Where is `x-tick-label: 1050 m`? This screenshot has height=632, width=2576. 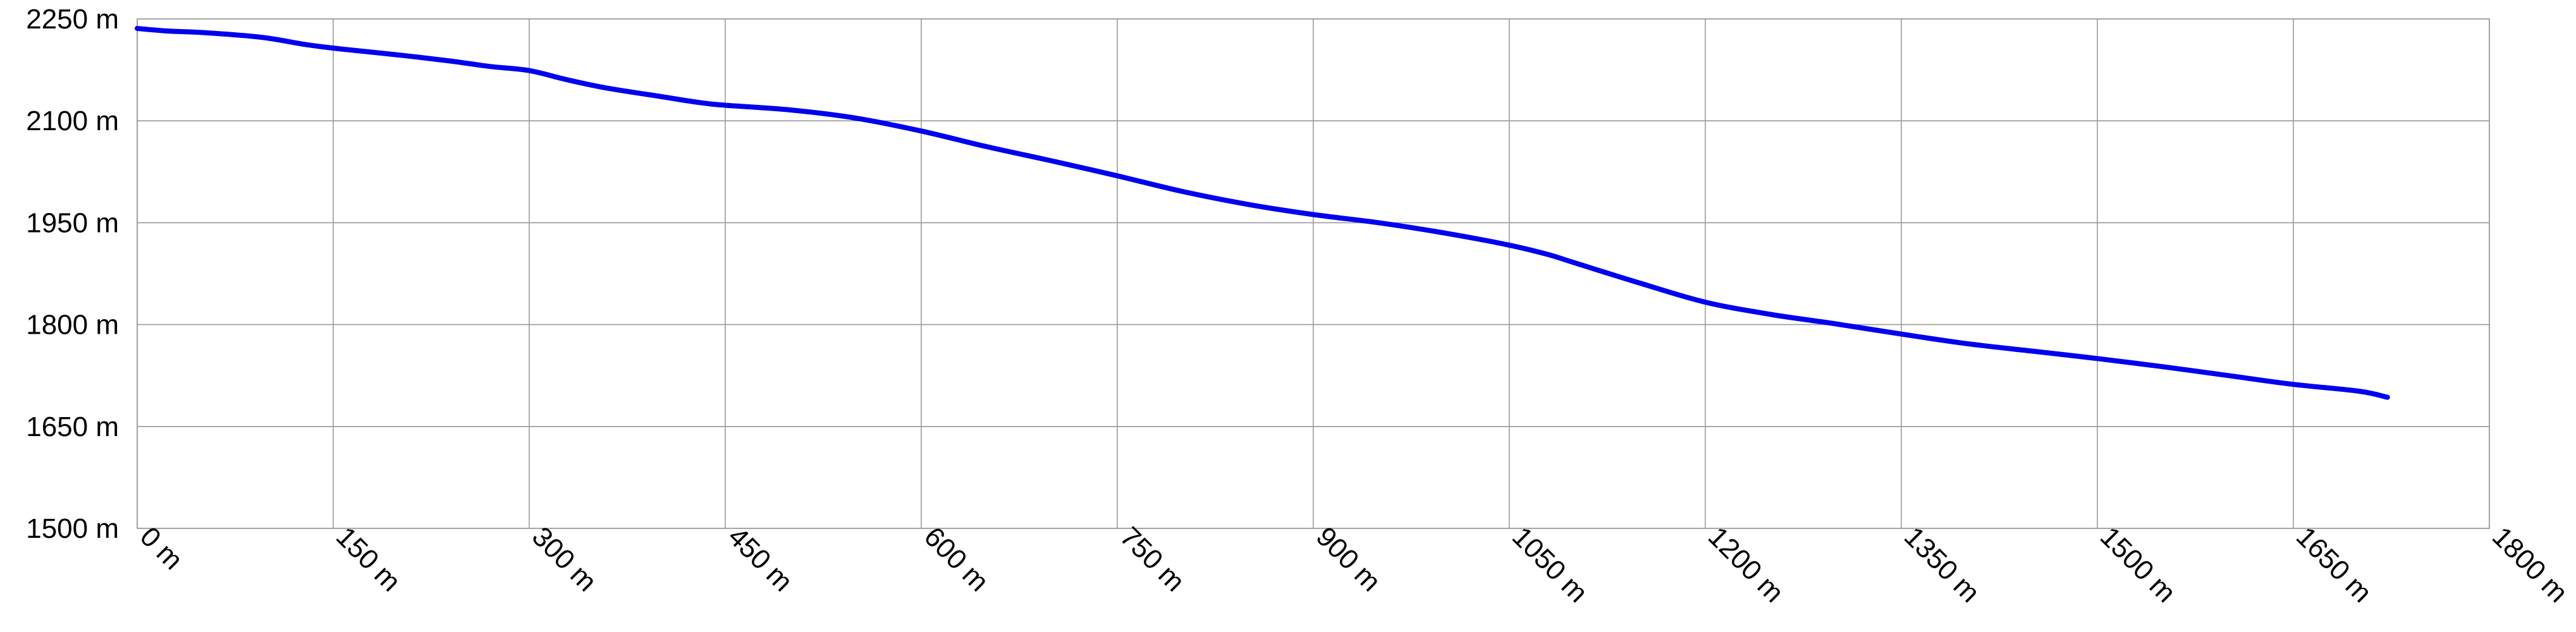
x-tick-label: 1050 m is located at coordinates (1549, 564).